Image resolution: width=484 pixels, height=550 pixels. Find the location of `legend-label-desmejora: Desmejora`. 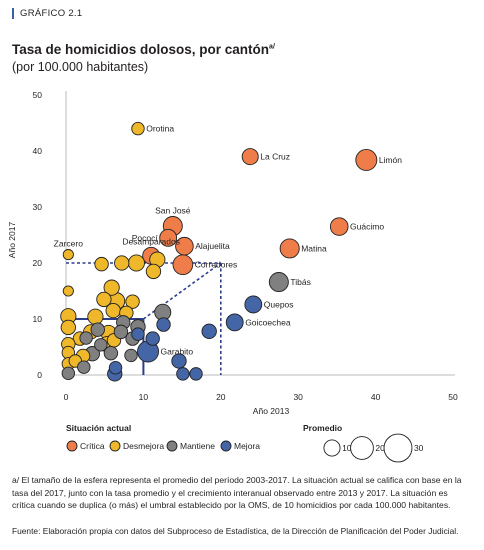

legend-label-desmejora: Desmejora is located at coordinates (143, 446).